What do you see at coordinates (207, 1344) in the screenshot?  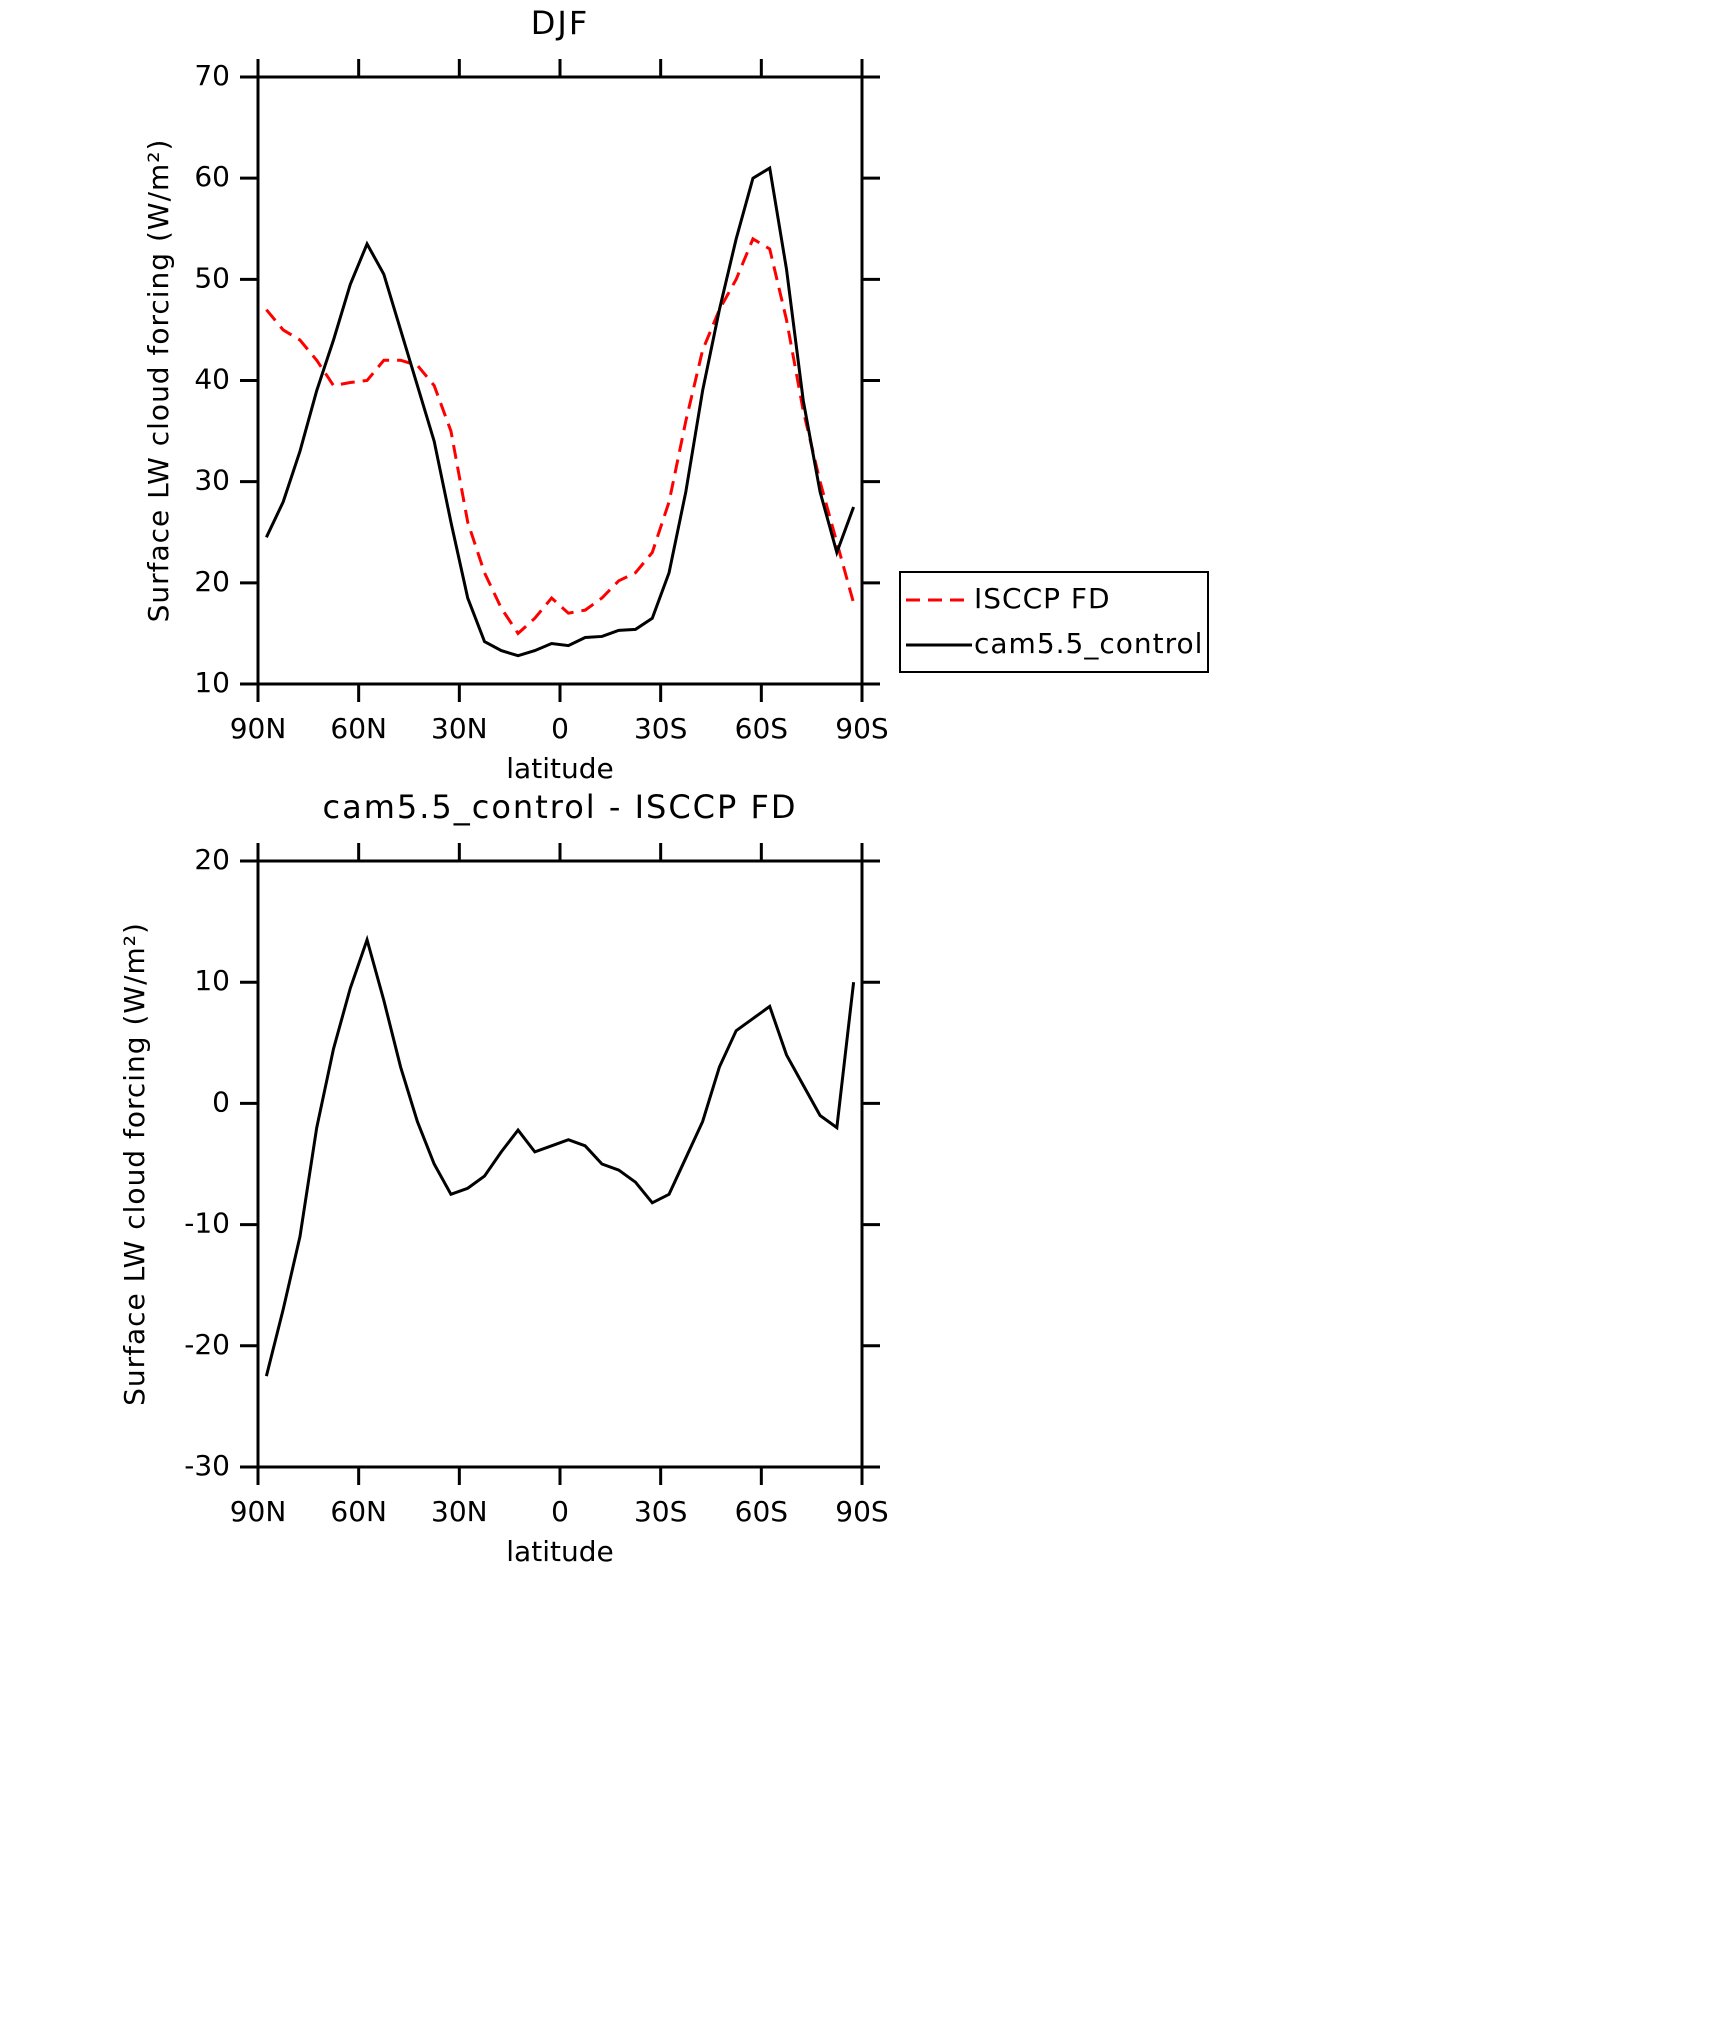 I see `y-tick-label: -20` at bounding box center [207, 1344].